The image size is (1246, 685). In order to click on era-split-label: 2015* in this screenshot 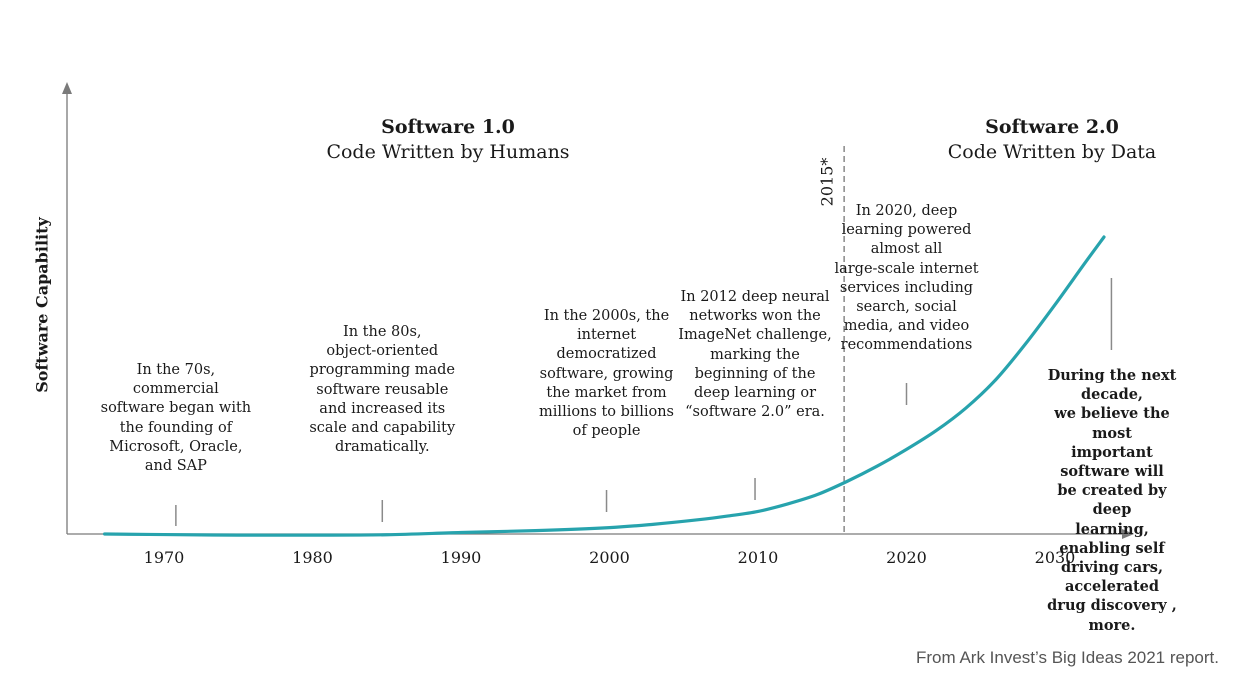, I will do `click(827, 182)`.